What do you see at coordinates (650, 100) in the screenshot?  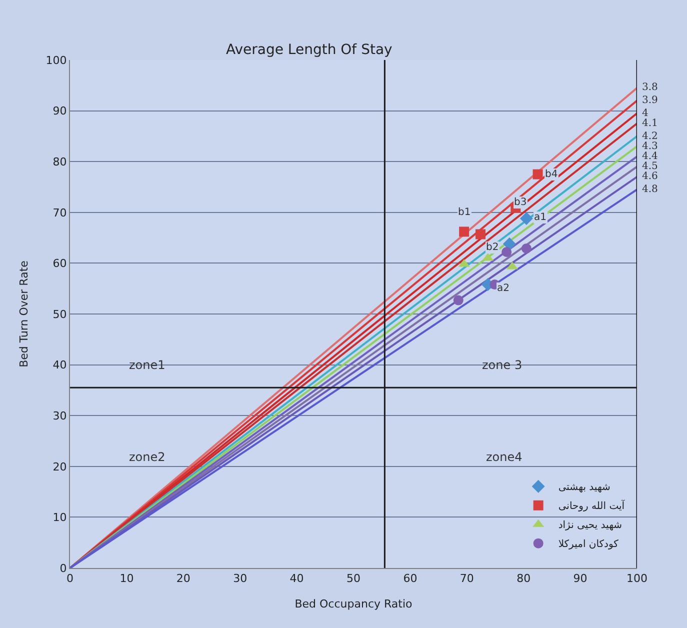 I see `series-label: 3.9` at bounding box center [650, 100].